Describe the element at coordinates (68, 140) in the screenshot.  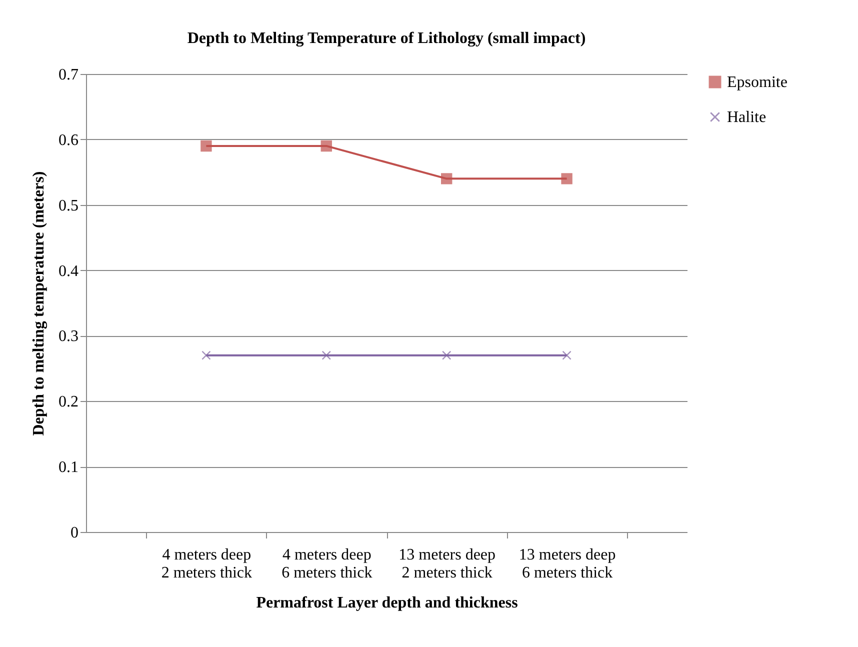
I see `y-tick-label: 0.6` at that location.